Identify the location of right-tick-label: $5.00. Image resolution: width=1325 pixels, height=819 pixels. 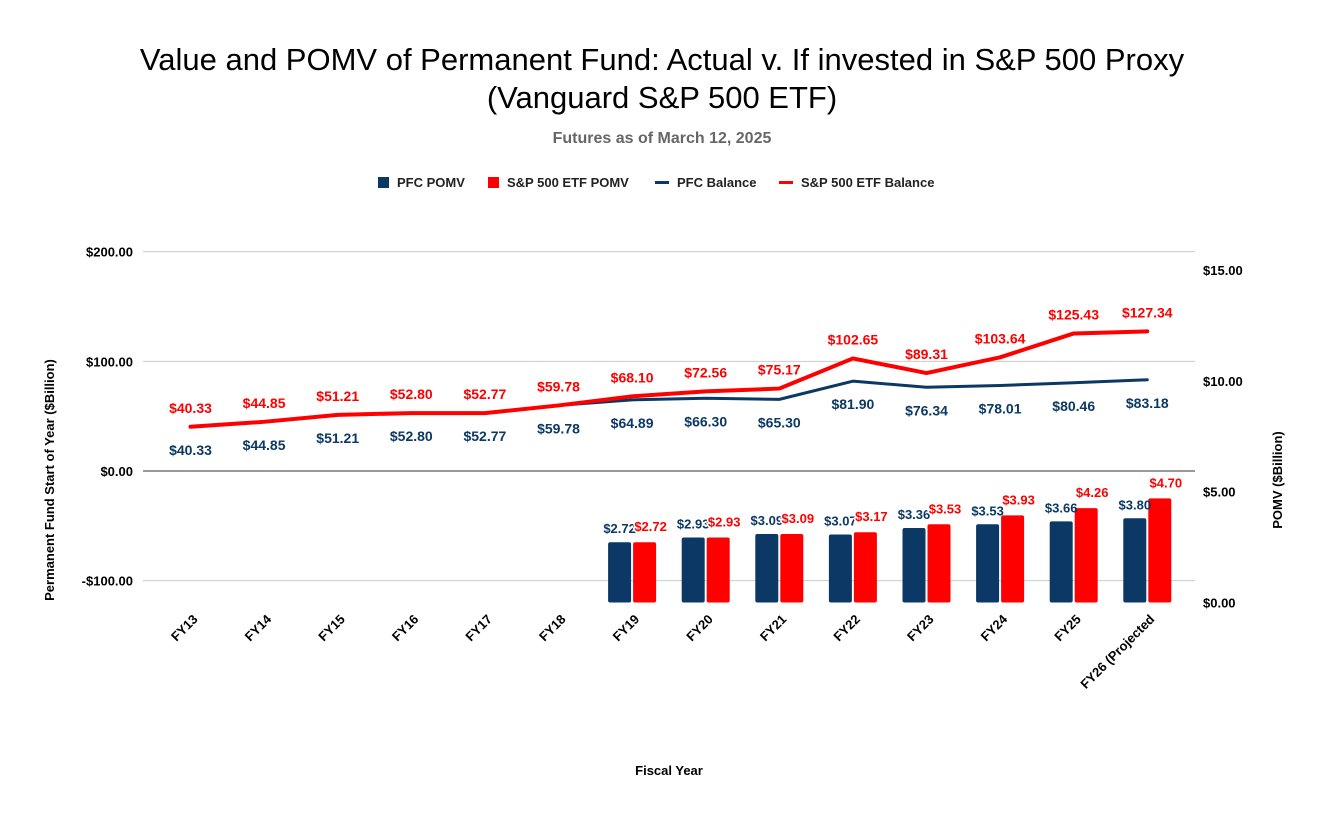
(1219, 492).